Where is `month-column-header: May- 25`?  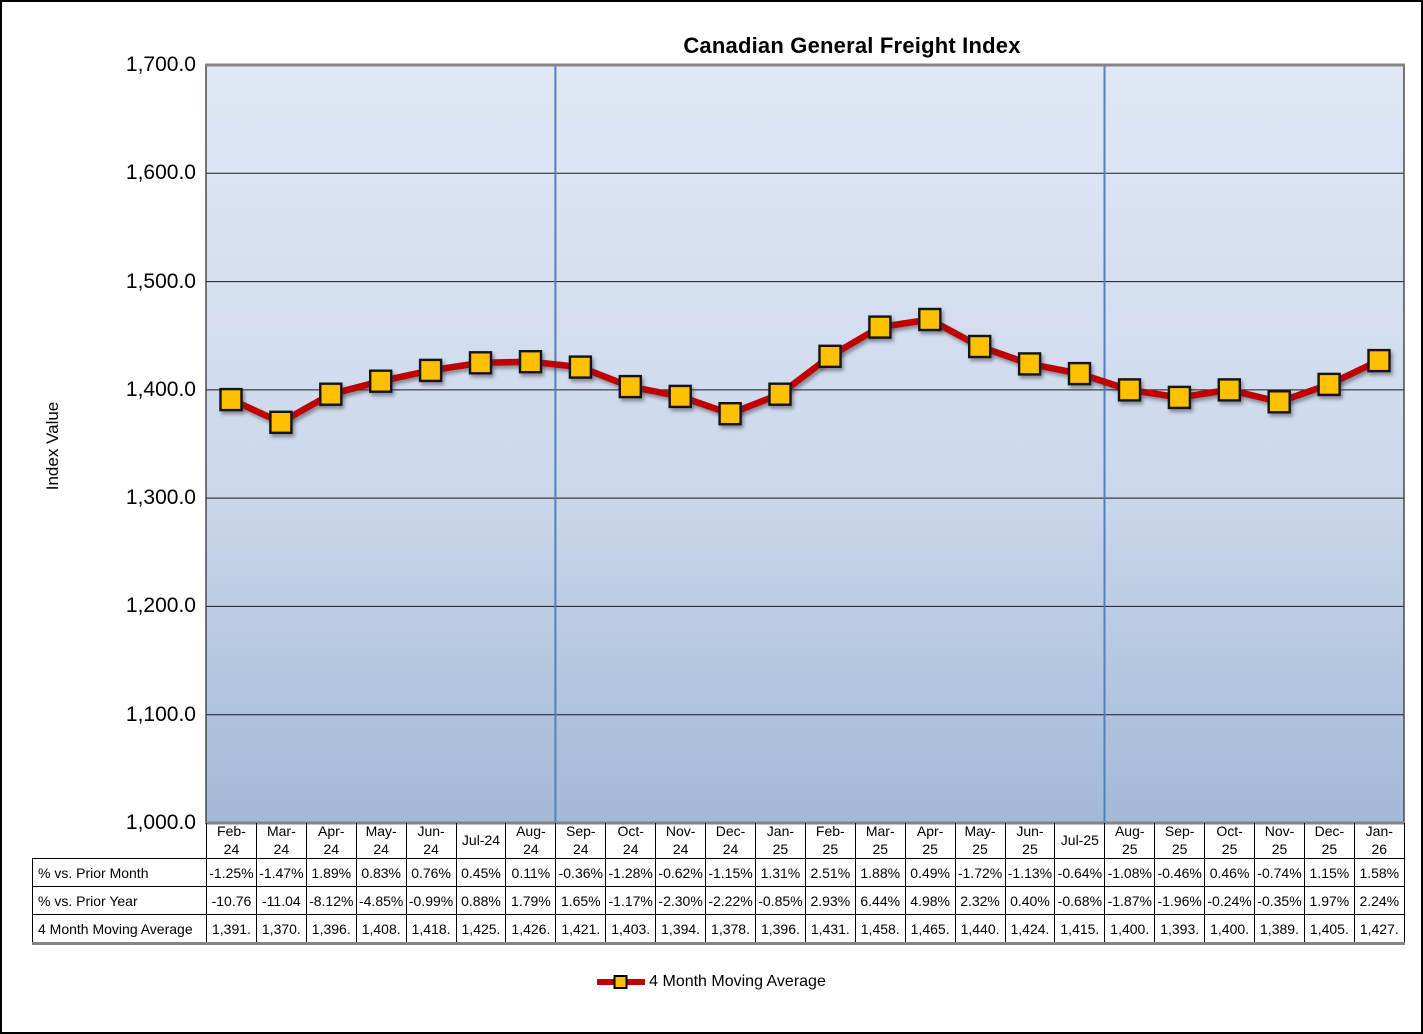 month-column-header: May- 25 is located at coordinates (980, 841).